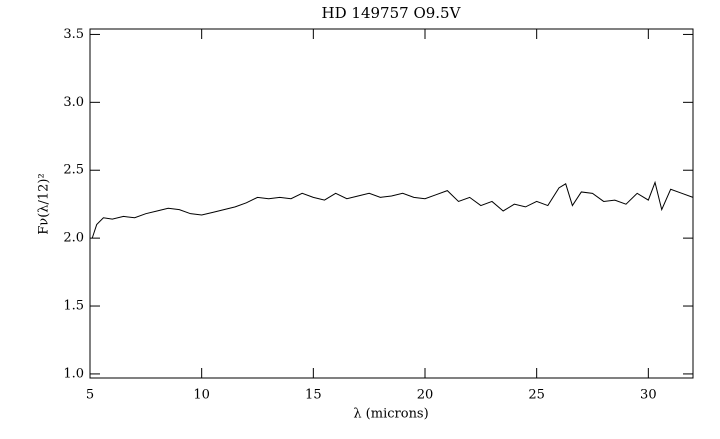 The width and height of the screenshot is (720, 439). What do you see at coordinates (648, 395) in the screenshot?
I see `x-tick-label: 30` at bounding box center [648, 395].